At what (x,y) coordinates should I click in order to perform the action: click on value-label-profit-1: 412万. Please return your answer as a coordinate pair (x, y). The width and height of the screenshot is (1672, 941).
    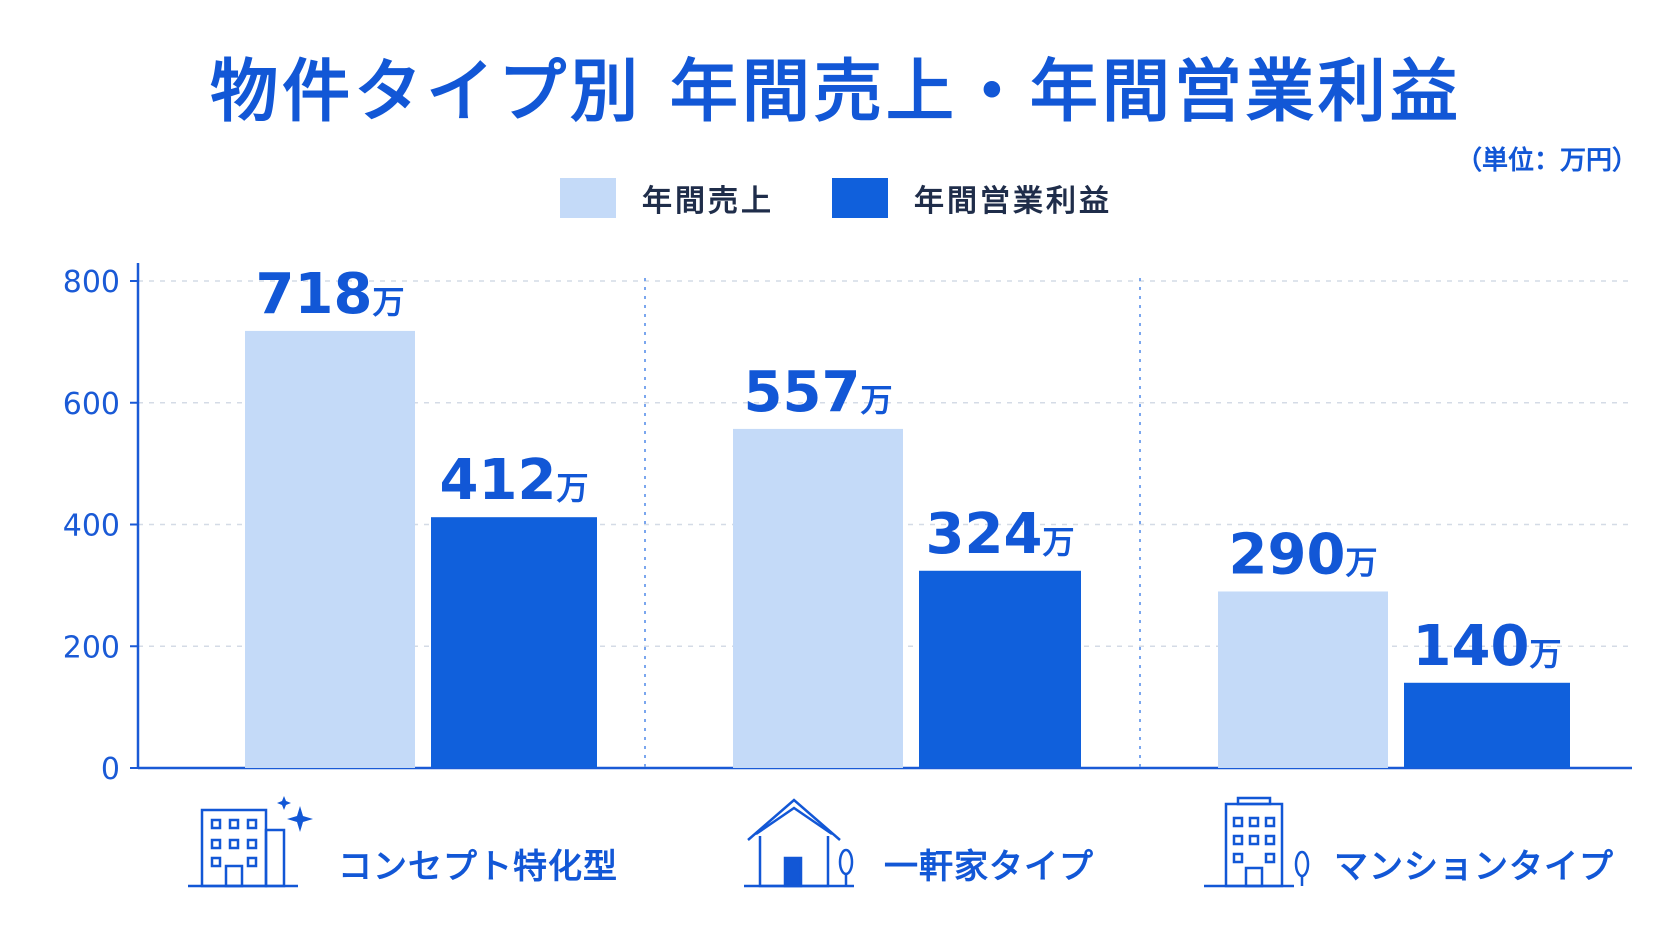
    Looking at the image, I should click on (514, 480).